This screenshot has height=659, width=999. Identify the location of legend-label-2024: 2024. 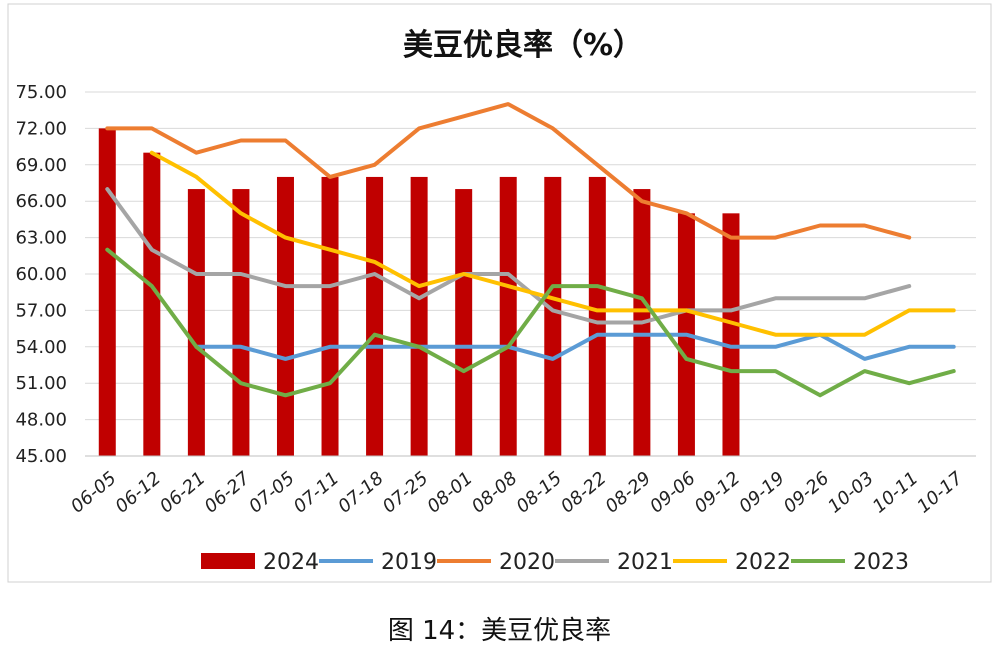
(291, 562).